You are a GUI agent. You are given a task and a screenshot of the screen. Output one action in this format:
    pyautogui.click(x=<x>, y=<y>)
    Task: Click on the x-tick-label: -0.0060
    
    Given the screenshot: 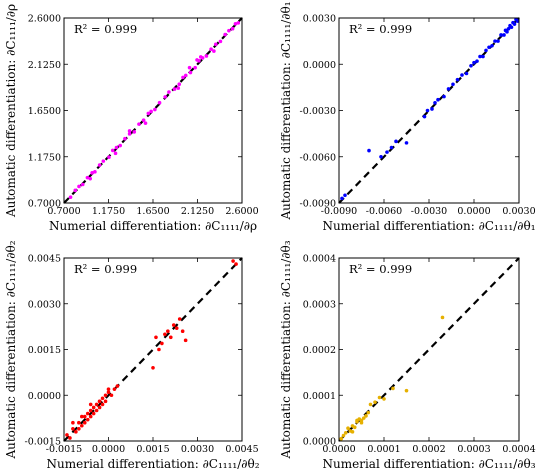 What is the action you would take?
    pyautogui.click(x=384, y=211)
    